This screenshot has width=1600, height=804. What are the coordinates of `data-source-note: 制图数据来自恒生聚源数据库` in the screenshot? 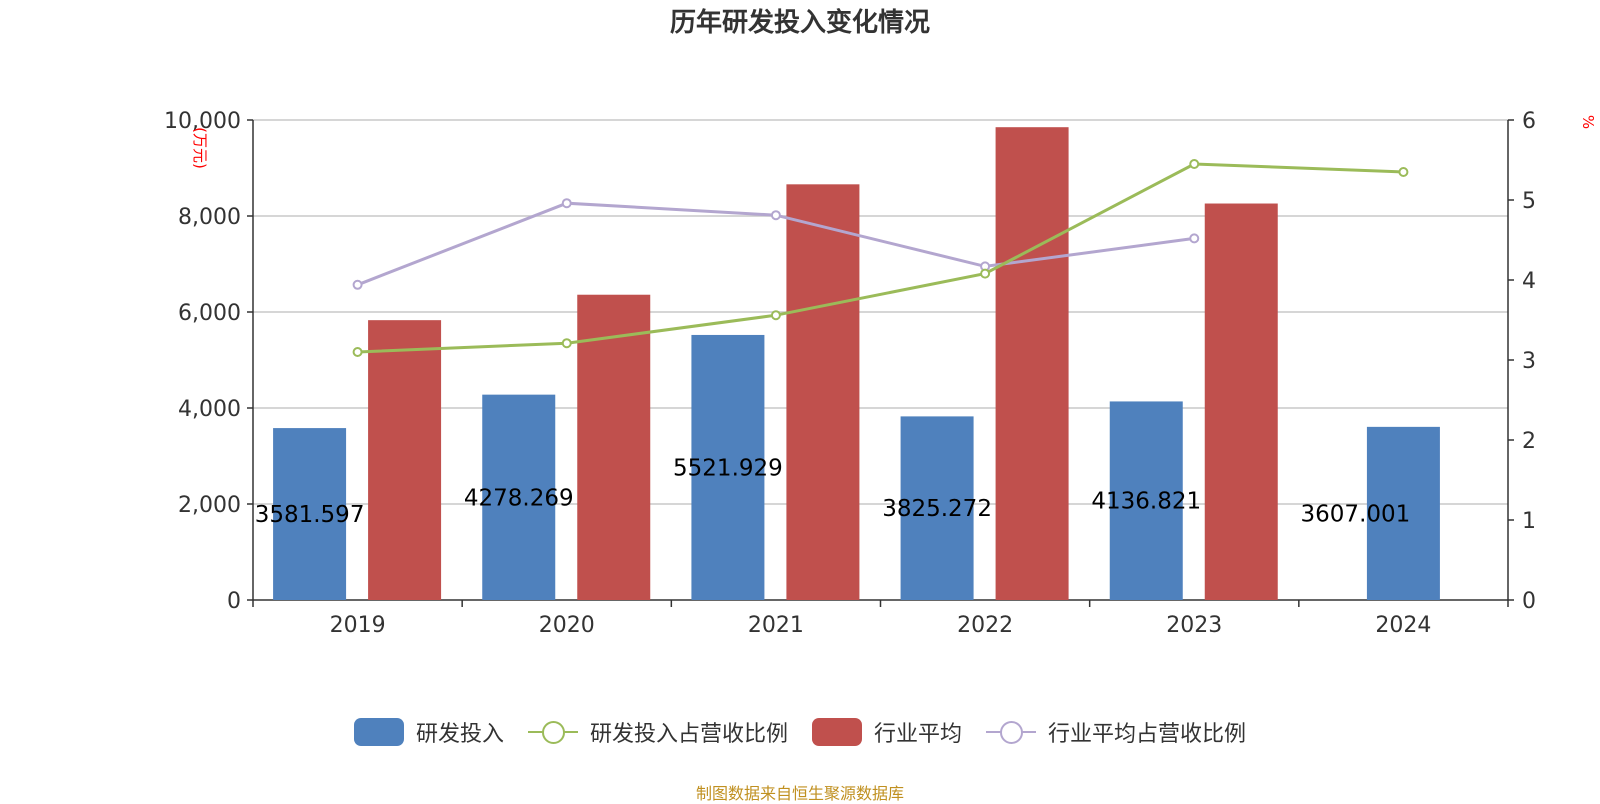 It's located at (799, 793).